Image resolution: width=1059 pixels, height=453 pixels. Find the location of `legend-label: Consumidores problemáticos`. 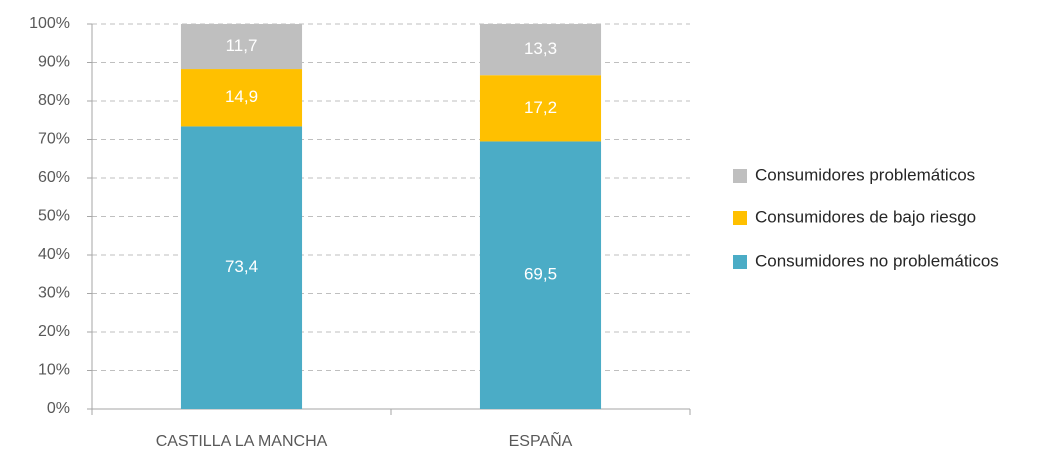

legend-label: Consumidores problemáticos is located at coordinates (865, 174).